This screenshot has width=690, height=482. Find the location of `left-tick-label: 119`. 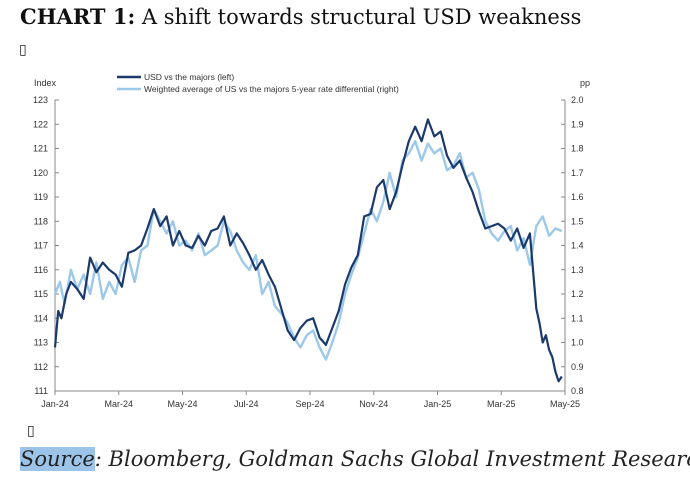

left-tick-label: 119 is located at coordinates (41, 197).